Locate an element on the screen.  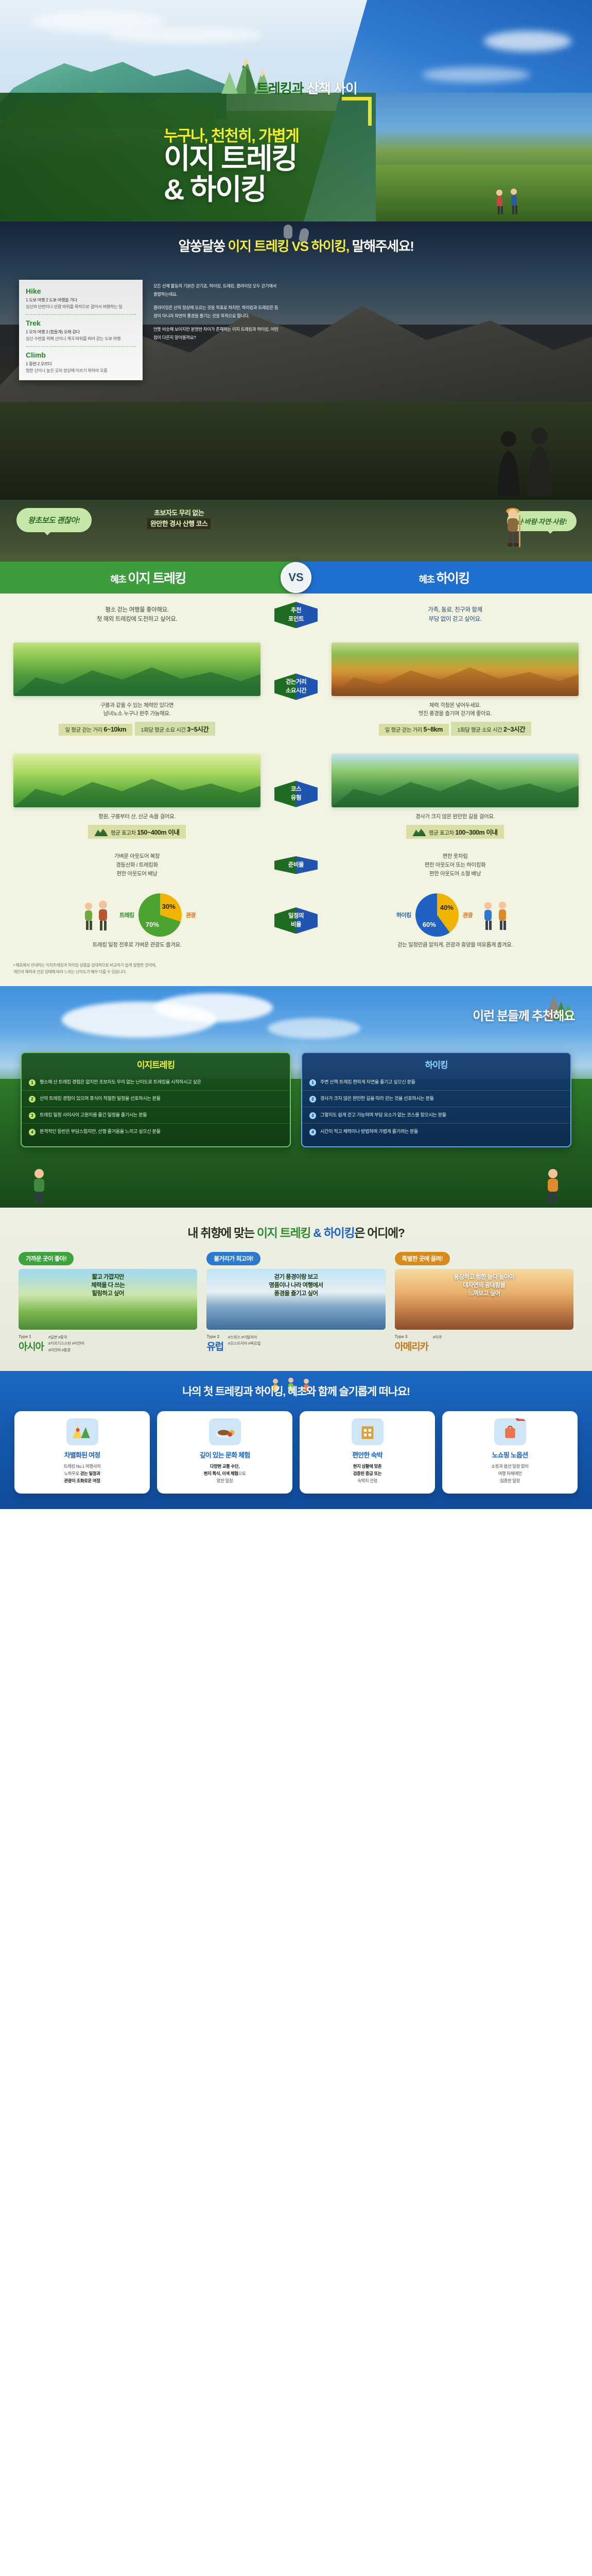
cta-card-desc: 트레킹 No.1 여행사의 노하우로 걷는 일정과 관광이 조화로운 여정 is located at coordinates (82, 1474).